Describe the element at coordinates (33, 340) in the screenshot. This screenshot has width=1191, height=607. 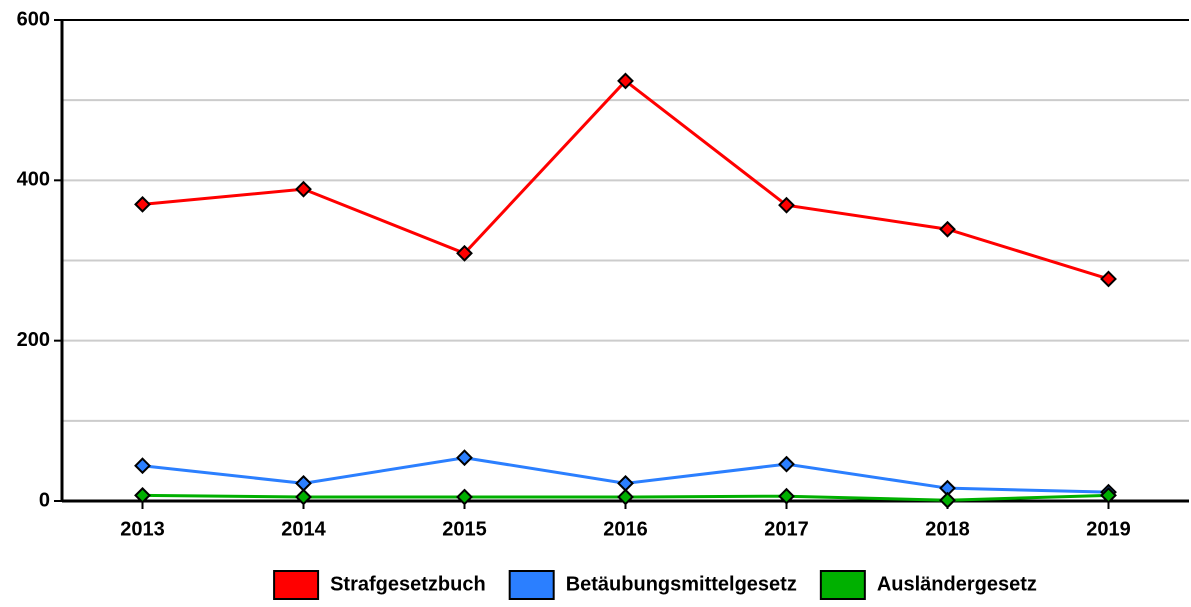
I see `y-tick-label: 200` at that location.